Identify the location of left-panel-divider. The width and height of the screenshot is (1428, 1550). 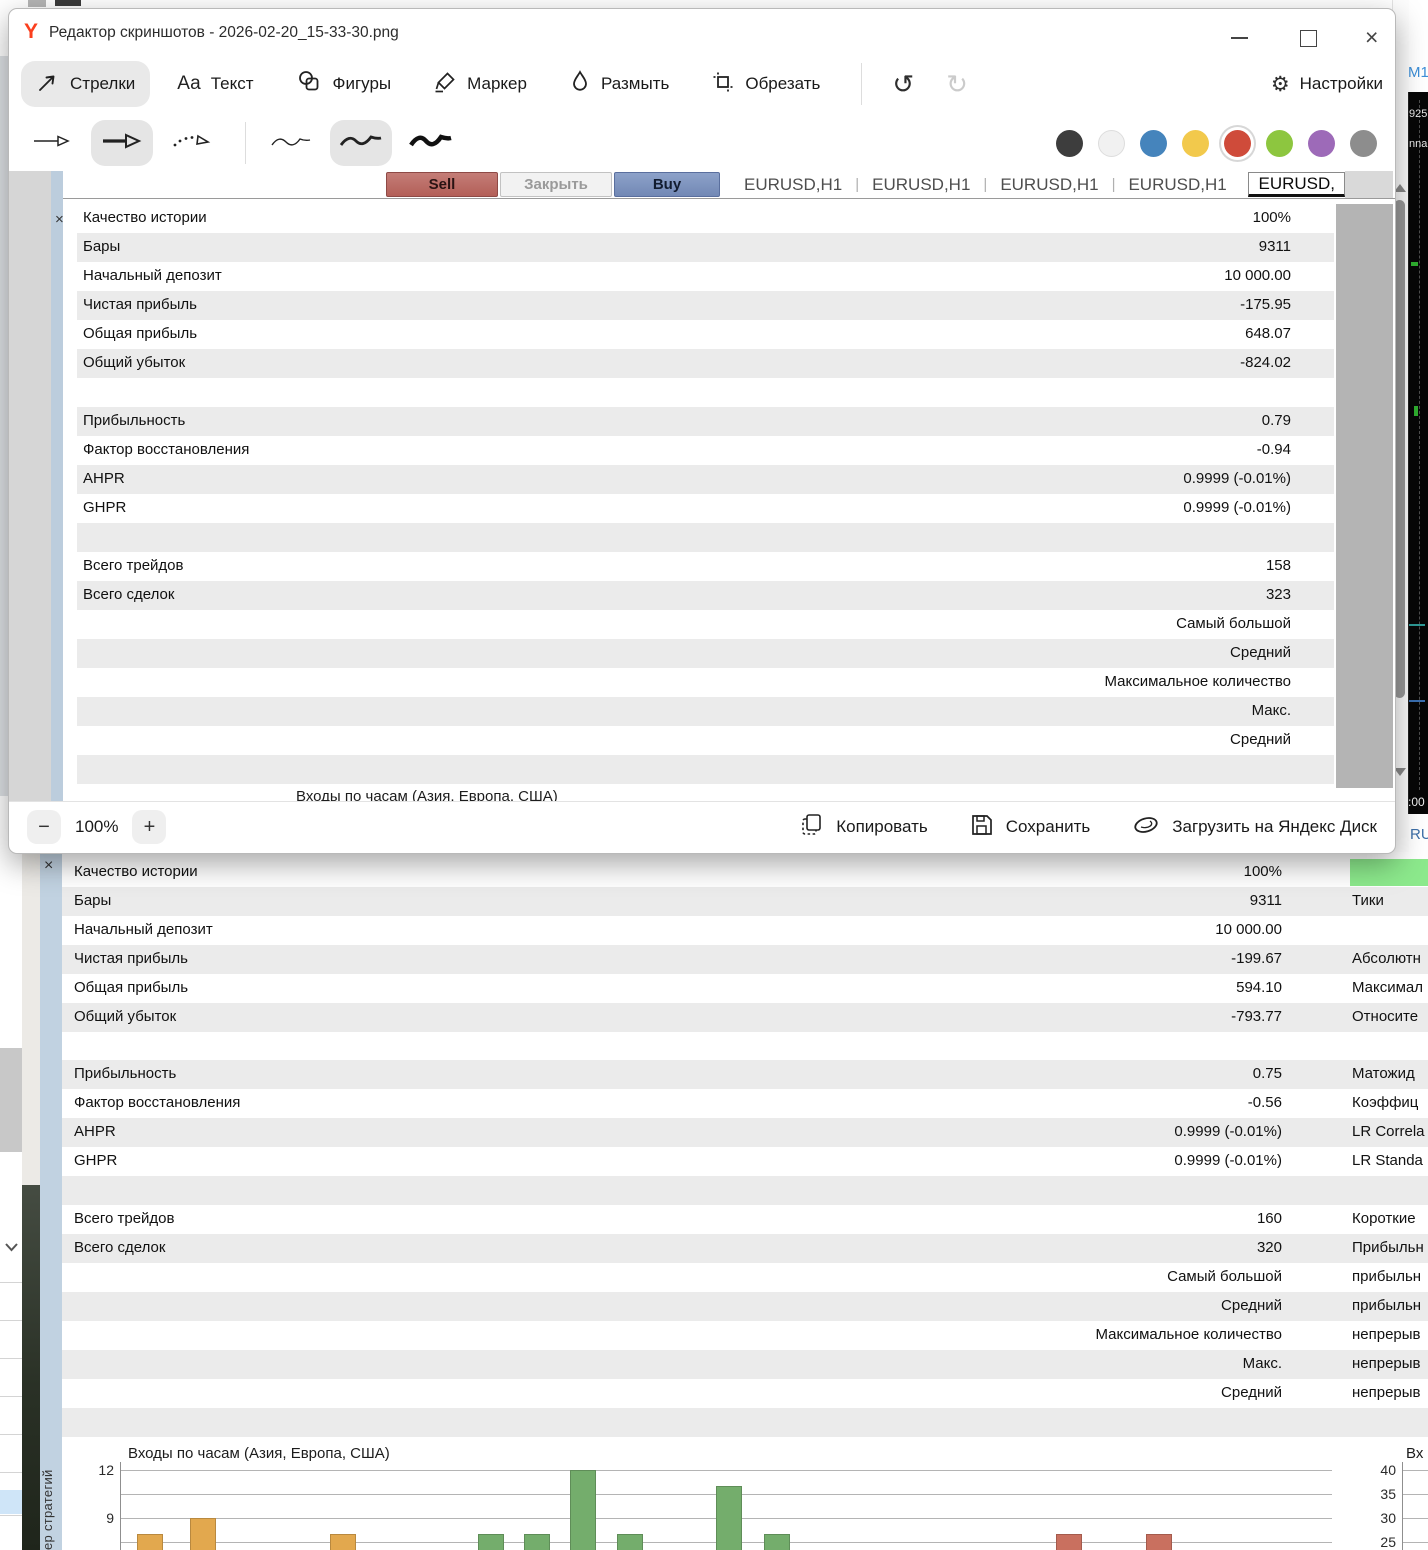
(11, 1320).